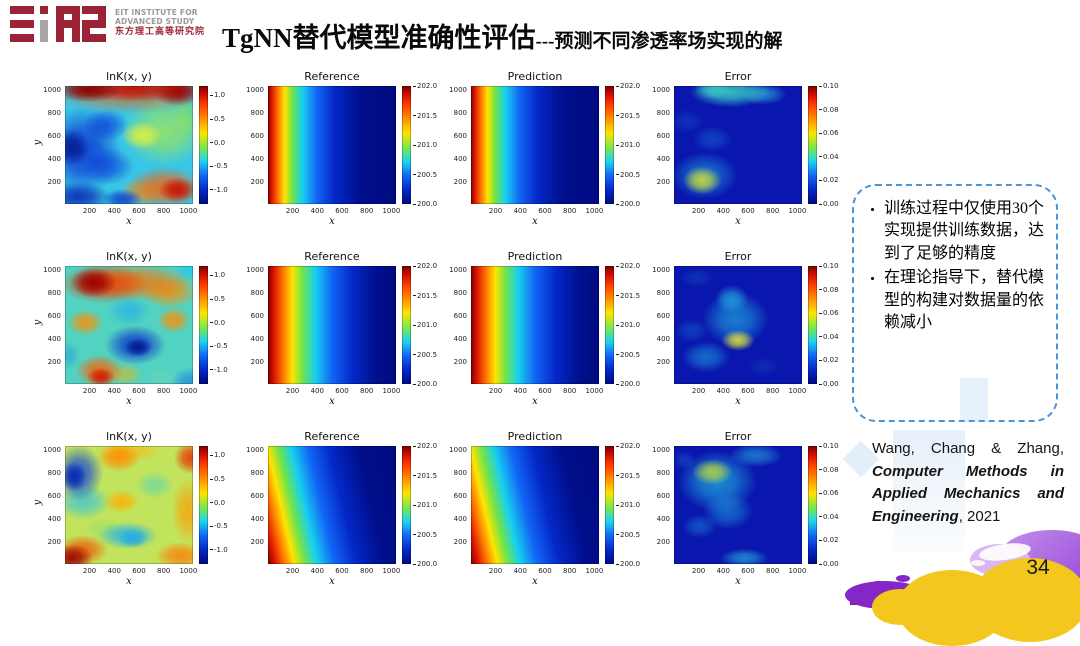 Image resolution: width=1080 pixels, height=646 pixels. Describe the element at coordinates (217, 323) in the screenshot. I see `tick-label: 0.0` at that location.